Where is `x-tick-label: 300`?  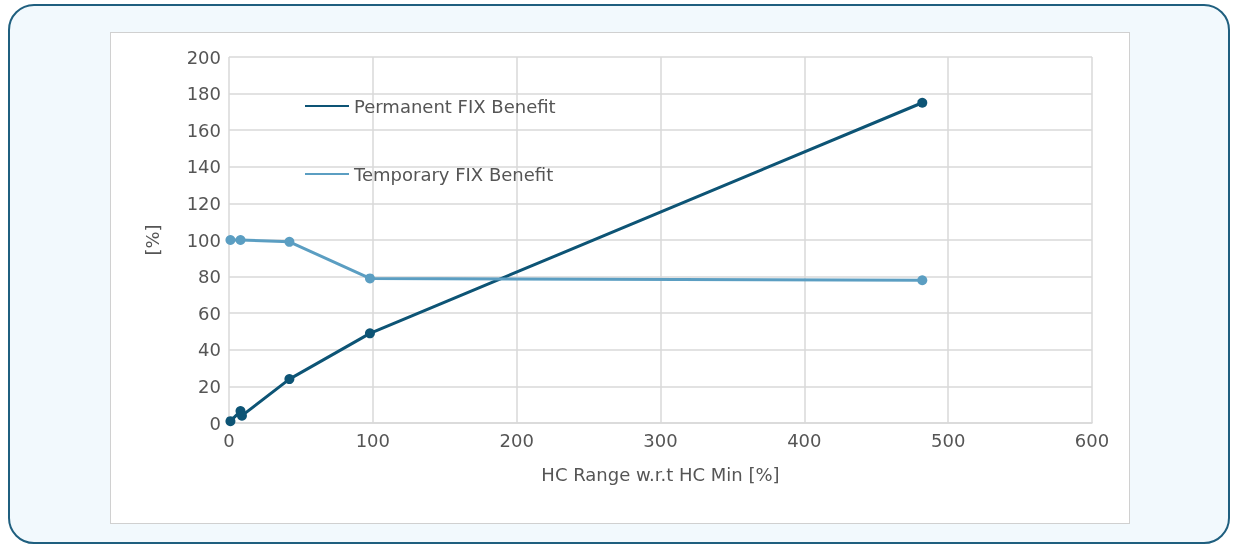 x-tick-label: 300 is located at coordinates (660, 440).